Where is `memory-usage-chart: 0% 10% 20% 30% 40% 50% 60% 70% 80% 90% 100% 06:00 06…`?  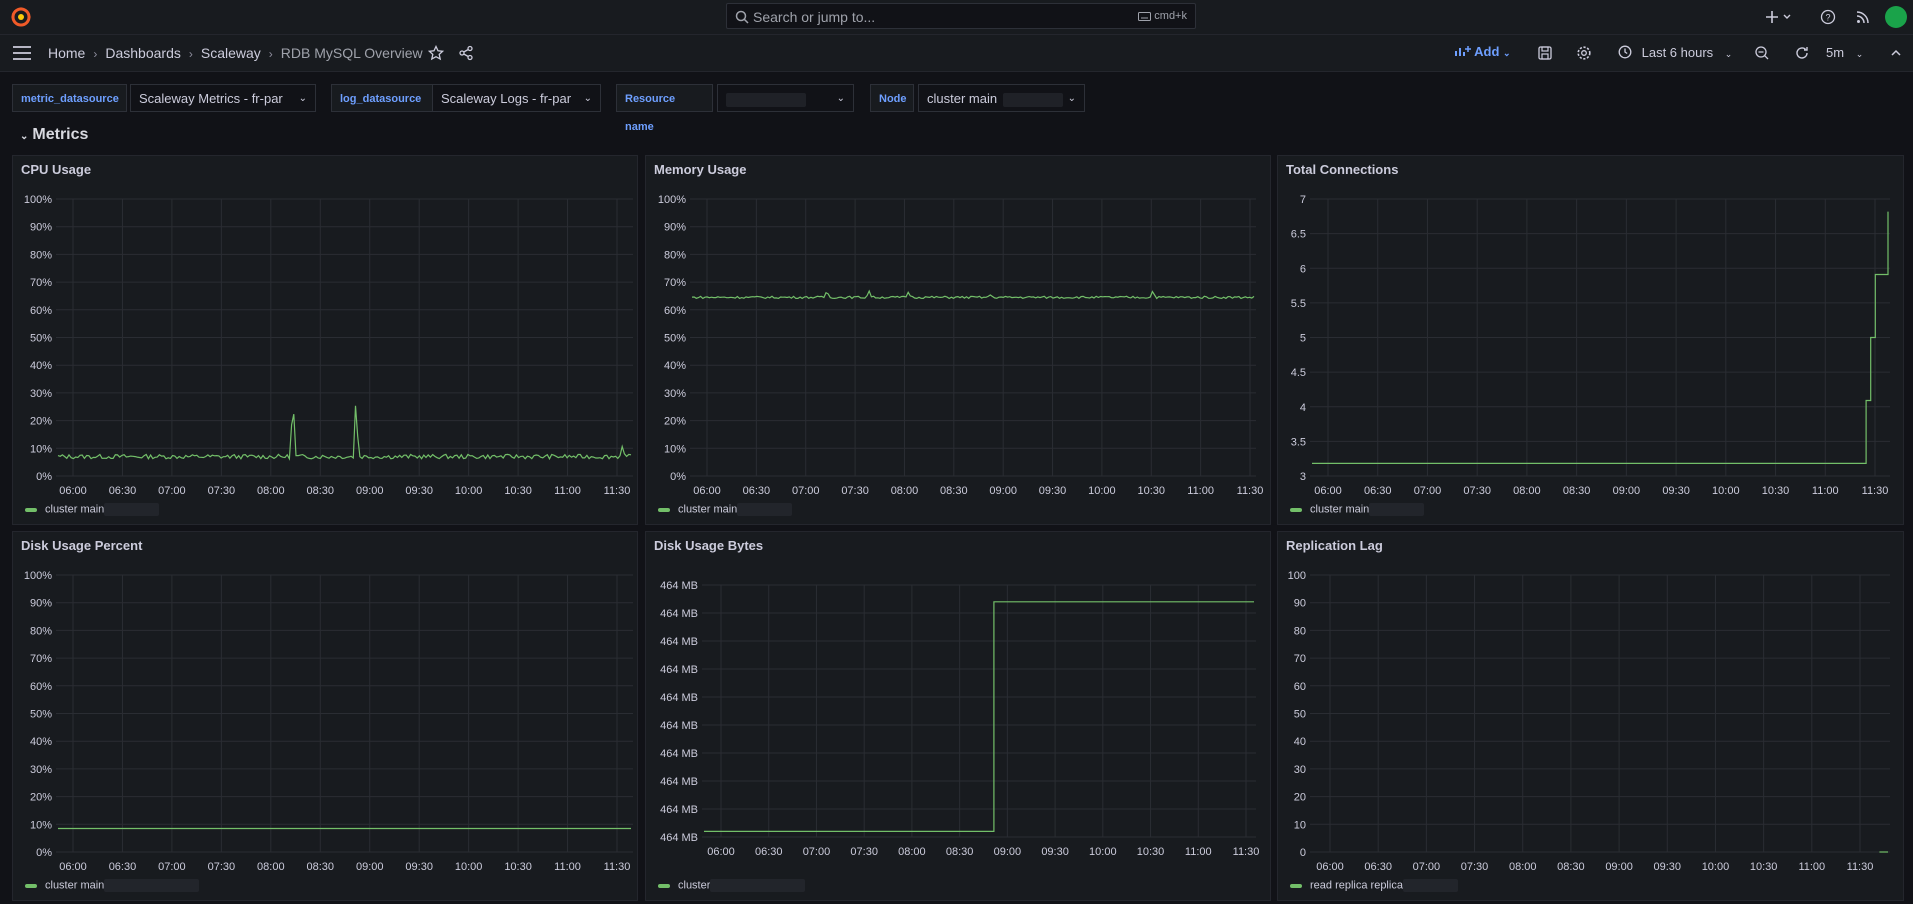
memory-usage-chart: 0% 10% 20% 30% 40% 50% 60% 70% 80% 90% 100% 06:00 06… is located at coordinates (961, 345).